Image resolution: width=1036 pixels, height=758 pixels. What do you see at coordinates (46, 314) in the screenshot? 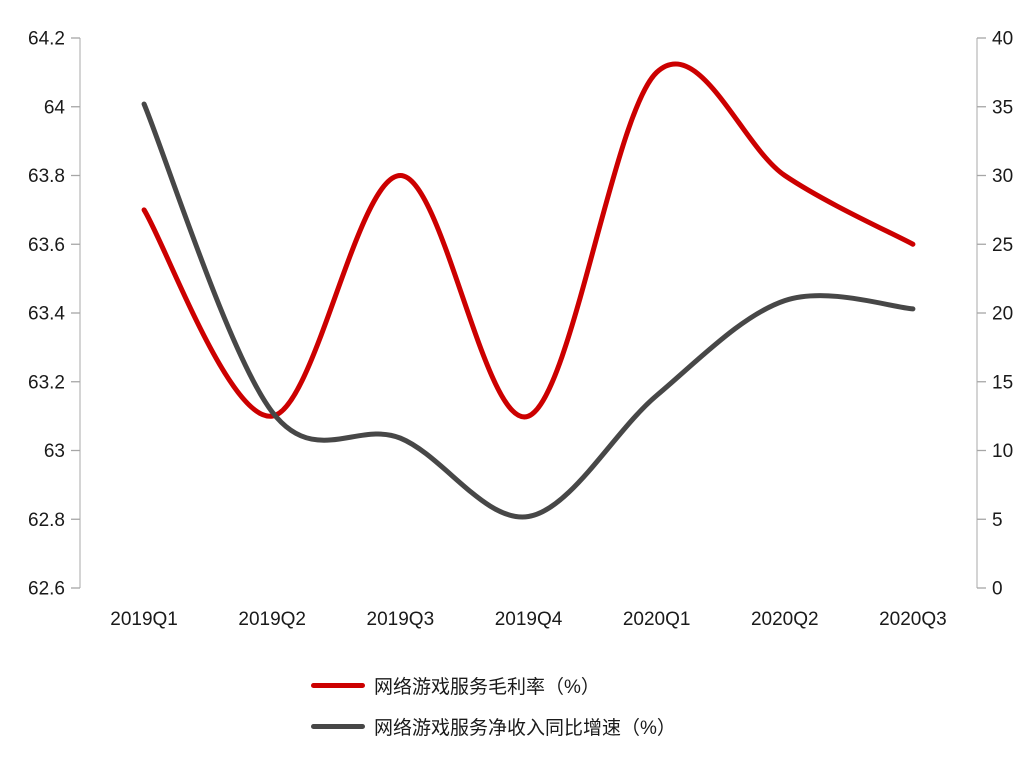
I see `left-axis-tick-label: 63.4` at bounding box center [46, 314].